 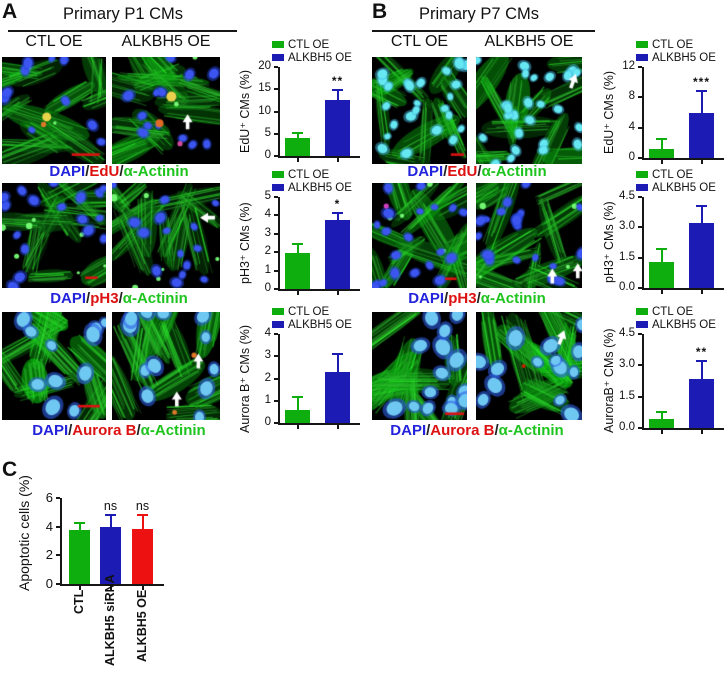 What do you see at coordinates (10, 11) in the screenshot?
I see `panel-a-label: A` at bounding box center [10, 11].